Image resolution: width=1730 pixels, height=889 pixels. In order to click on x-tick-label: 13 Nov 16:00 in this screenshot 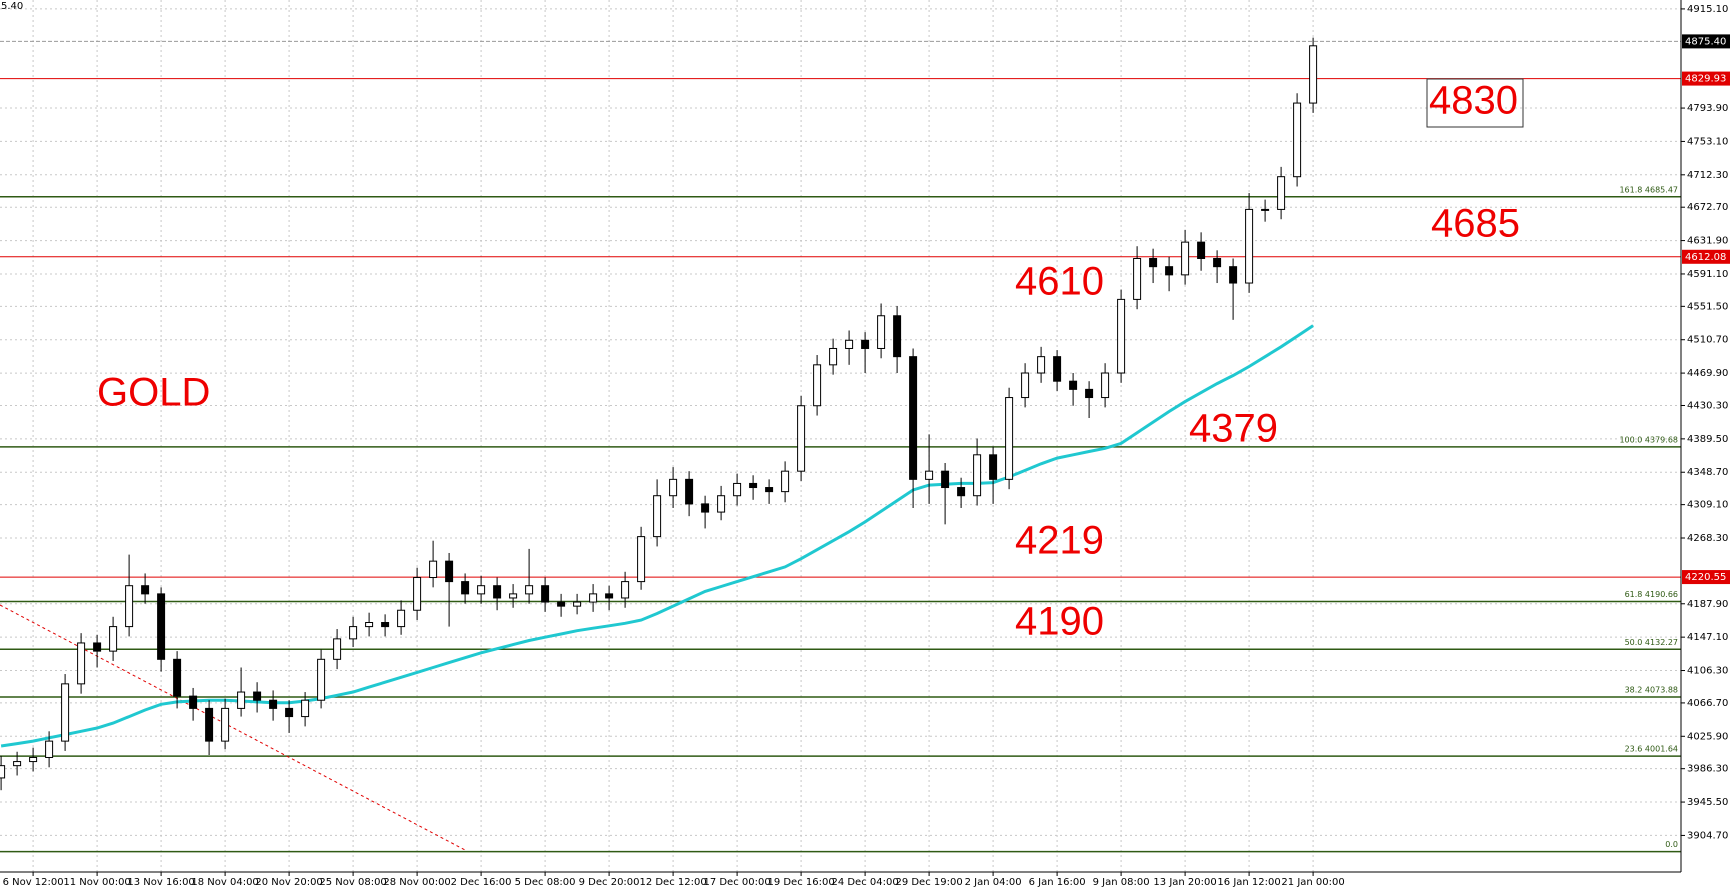, I will do `click(160, 882)`.